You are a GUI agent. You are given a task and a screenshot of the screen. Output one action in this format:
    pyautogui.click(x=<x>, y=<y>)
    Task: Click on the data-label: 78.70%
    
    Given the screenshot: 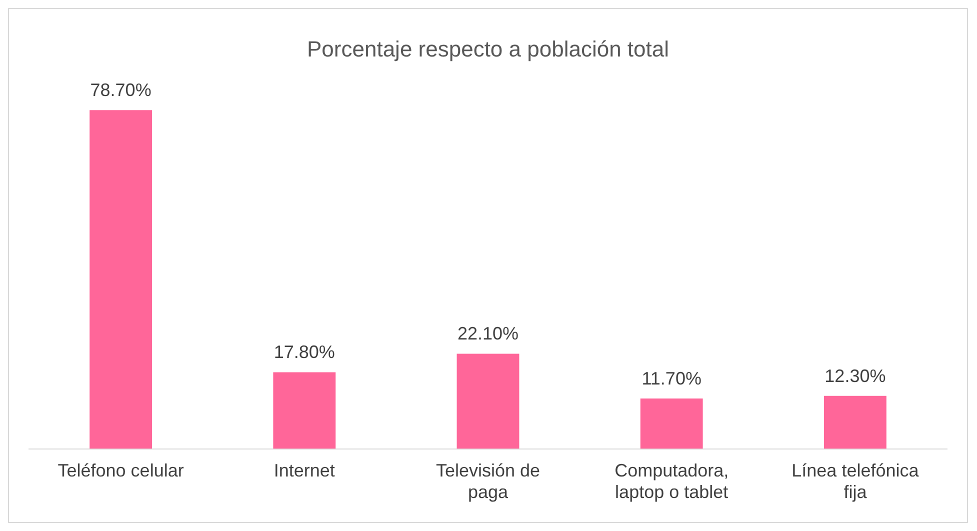 What is the action you would take?
    pyautogui.click(x=121, y=90)
    